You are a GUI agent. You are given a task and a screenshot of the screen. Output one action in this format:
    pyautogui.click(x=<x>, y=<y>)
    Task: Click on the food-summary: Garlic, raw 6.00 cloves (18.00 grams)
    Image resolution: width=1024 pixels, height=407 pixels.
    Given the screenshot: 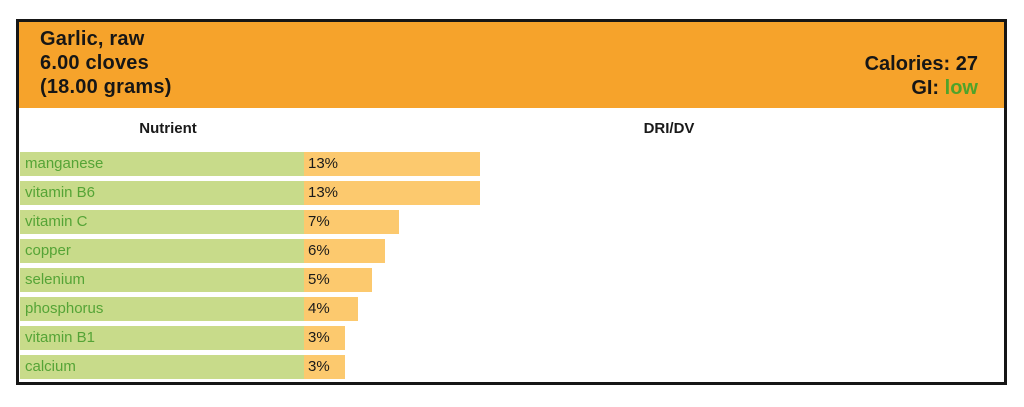 What is the action you would take?
    pyautogui.click(x=106, y=67)
    